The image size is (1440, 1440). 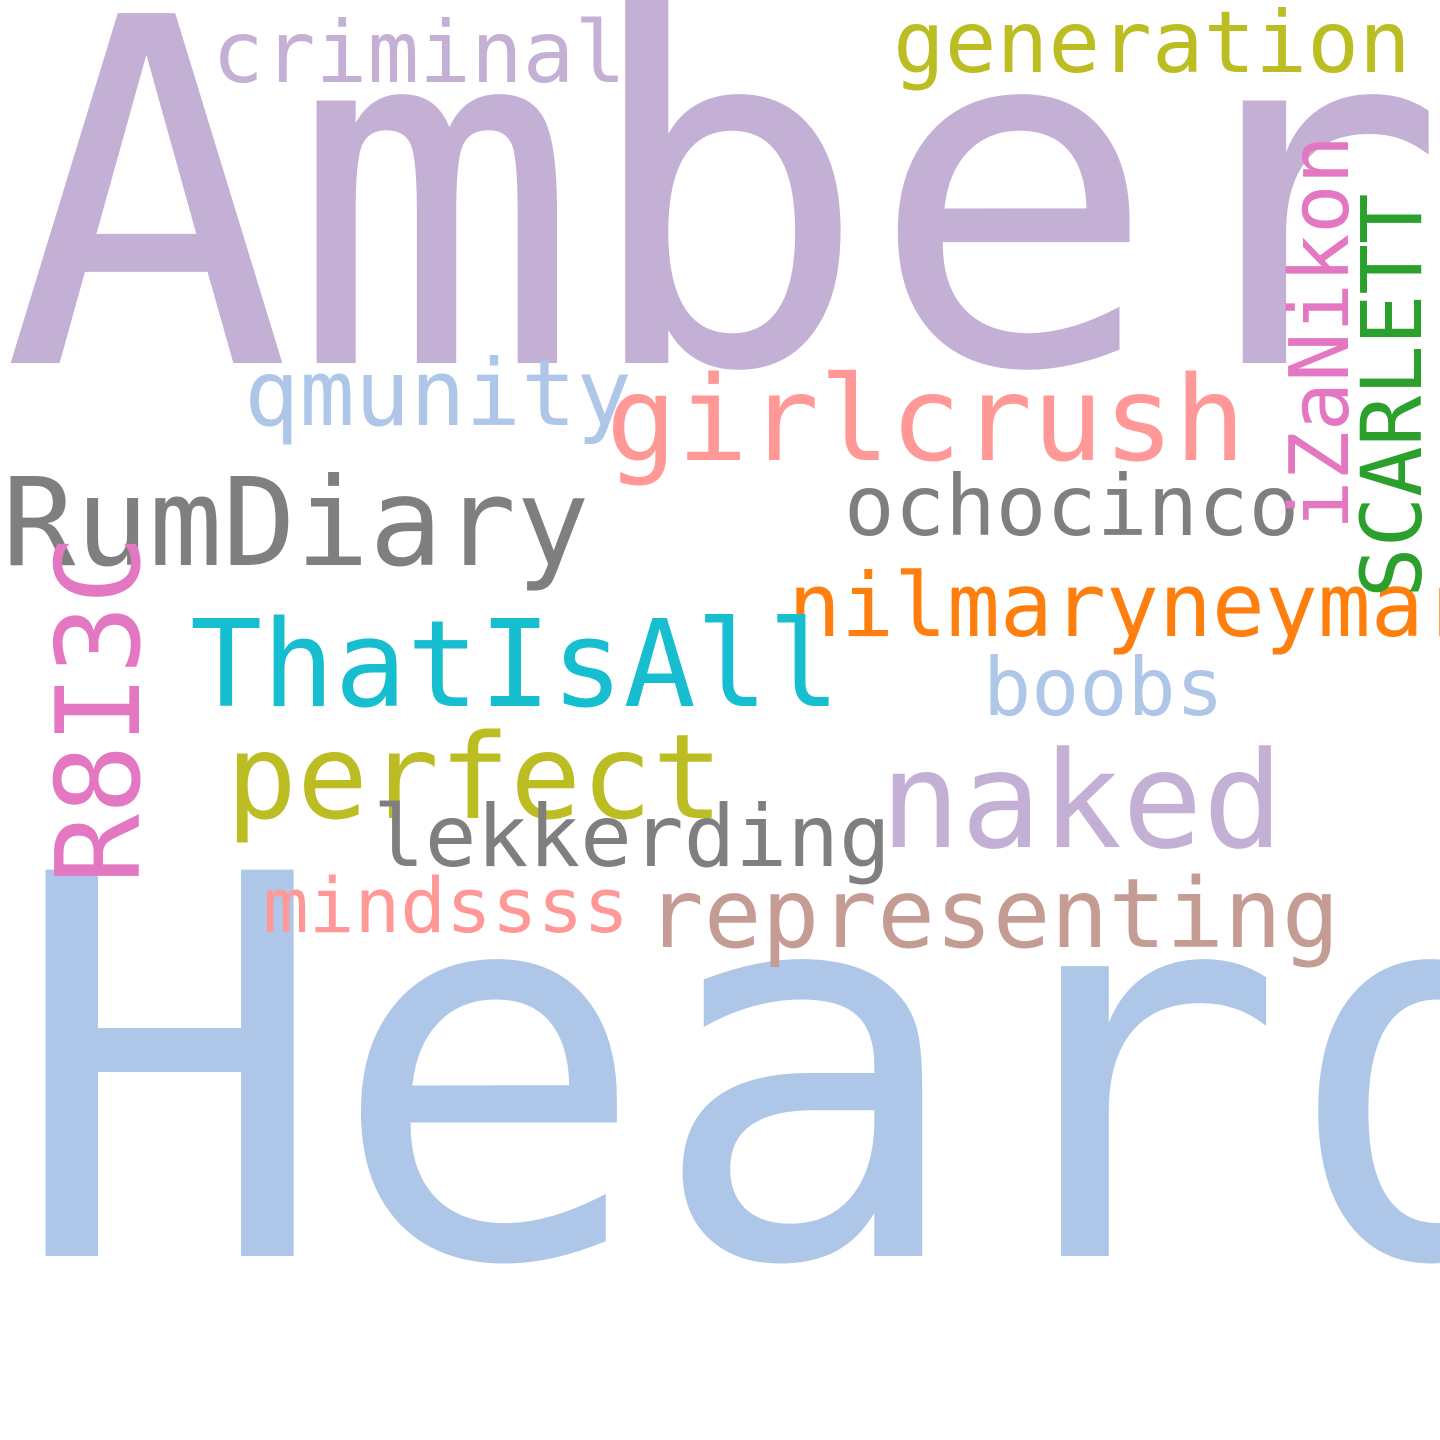 I want to click on word-lekkerding: lekkerding, so click(x=632, y=837).